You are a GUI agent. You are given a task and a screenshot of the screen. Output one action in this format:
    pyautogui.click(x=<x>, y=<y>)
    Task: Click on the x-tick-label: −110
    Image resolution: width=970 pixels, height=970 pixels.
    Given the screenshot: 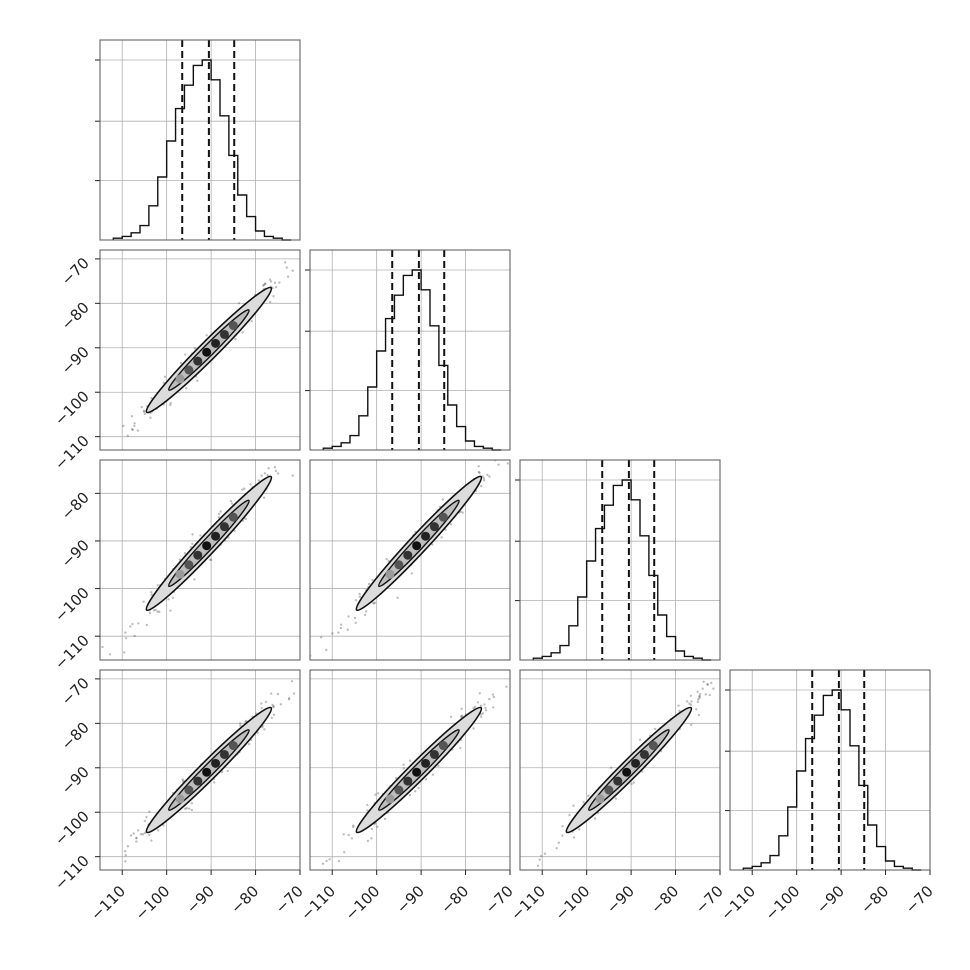 What is the action you would take?
    pyautogui.click(x=528, y=903)
    